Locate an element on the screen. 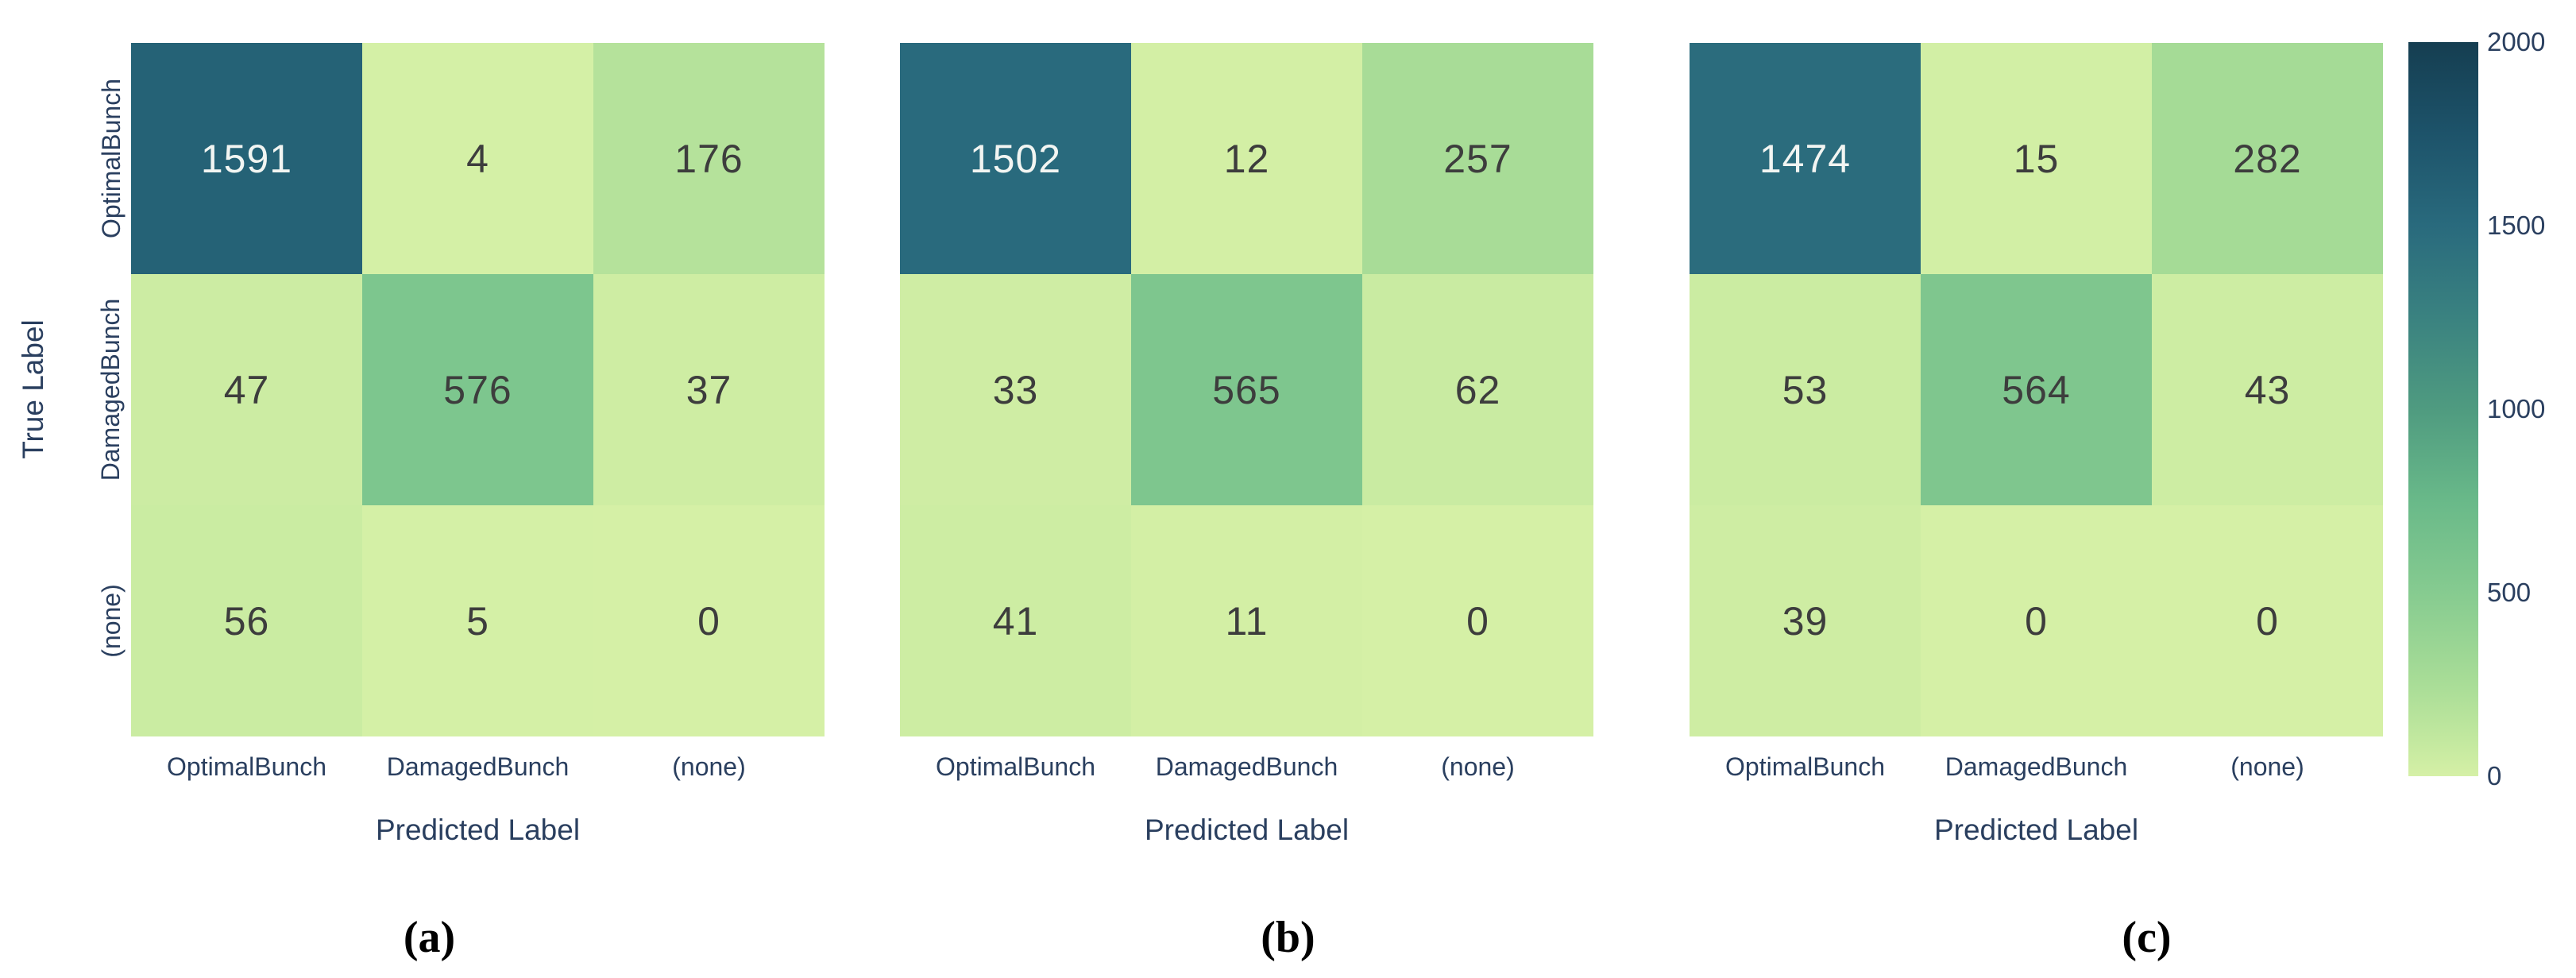  heatmap-cell: 1474 is located at coordinates (1806, 158).